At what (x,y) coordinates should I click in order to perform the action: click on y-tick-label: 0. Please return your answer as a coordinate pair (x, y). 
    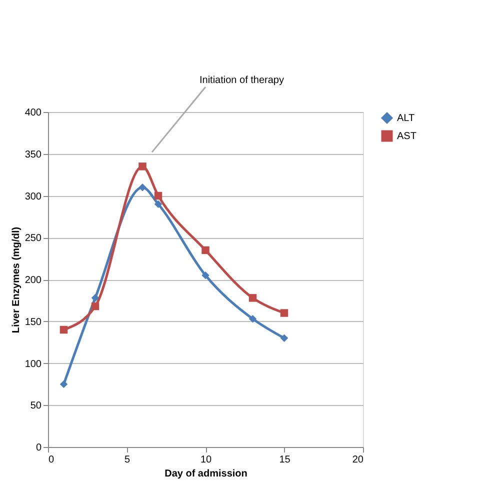
    Looking at the image, I should click on (39, 448).